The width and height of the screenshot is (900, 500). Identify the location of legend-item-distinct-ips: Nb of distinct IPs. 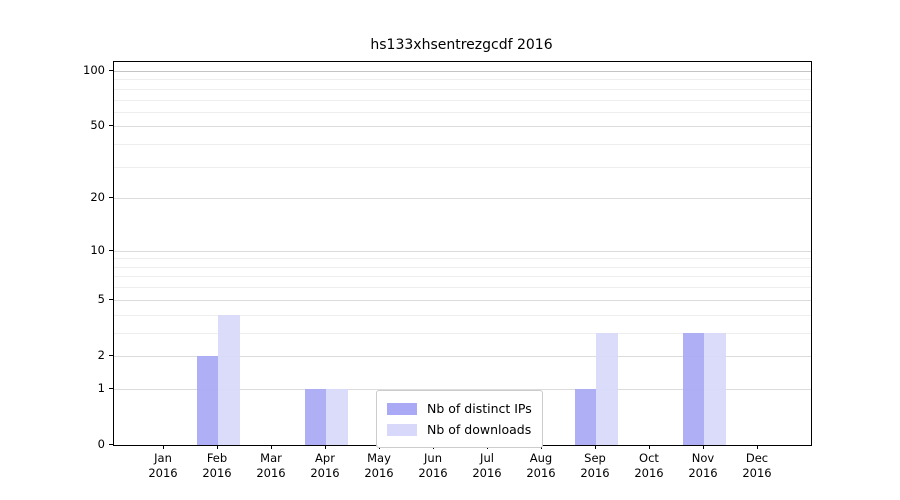
(459, 408).